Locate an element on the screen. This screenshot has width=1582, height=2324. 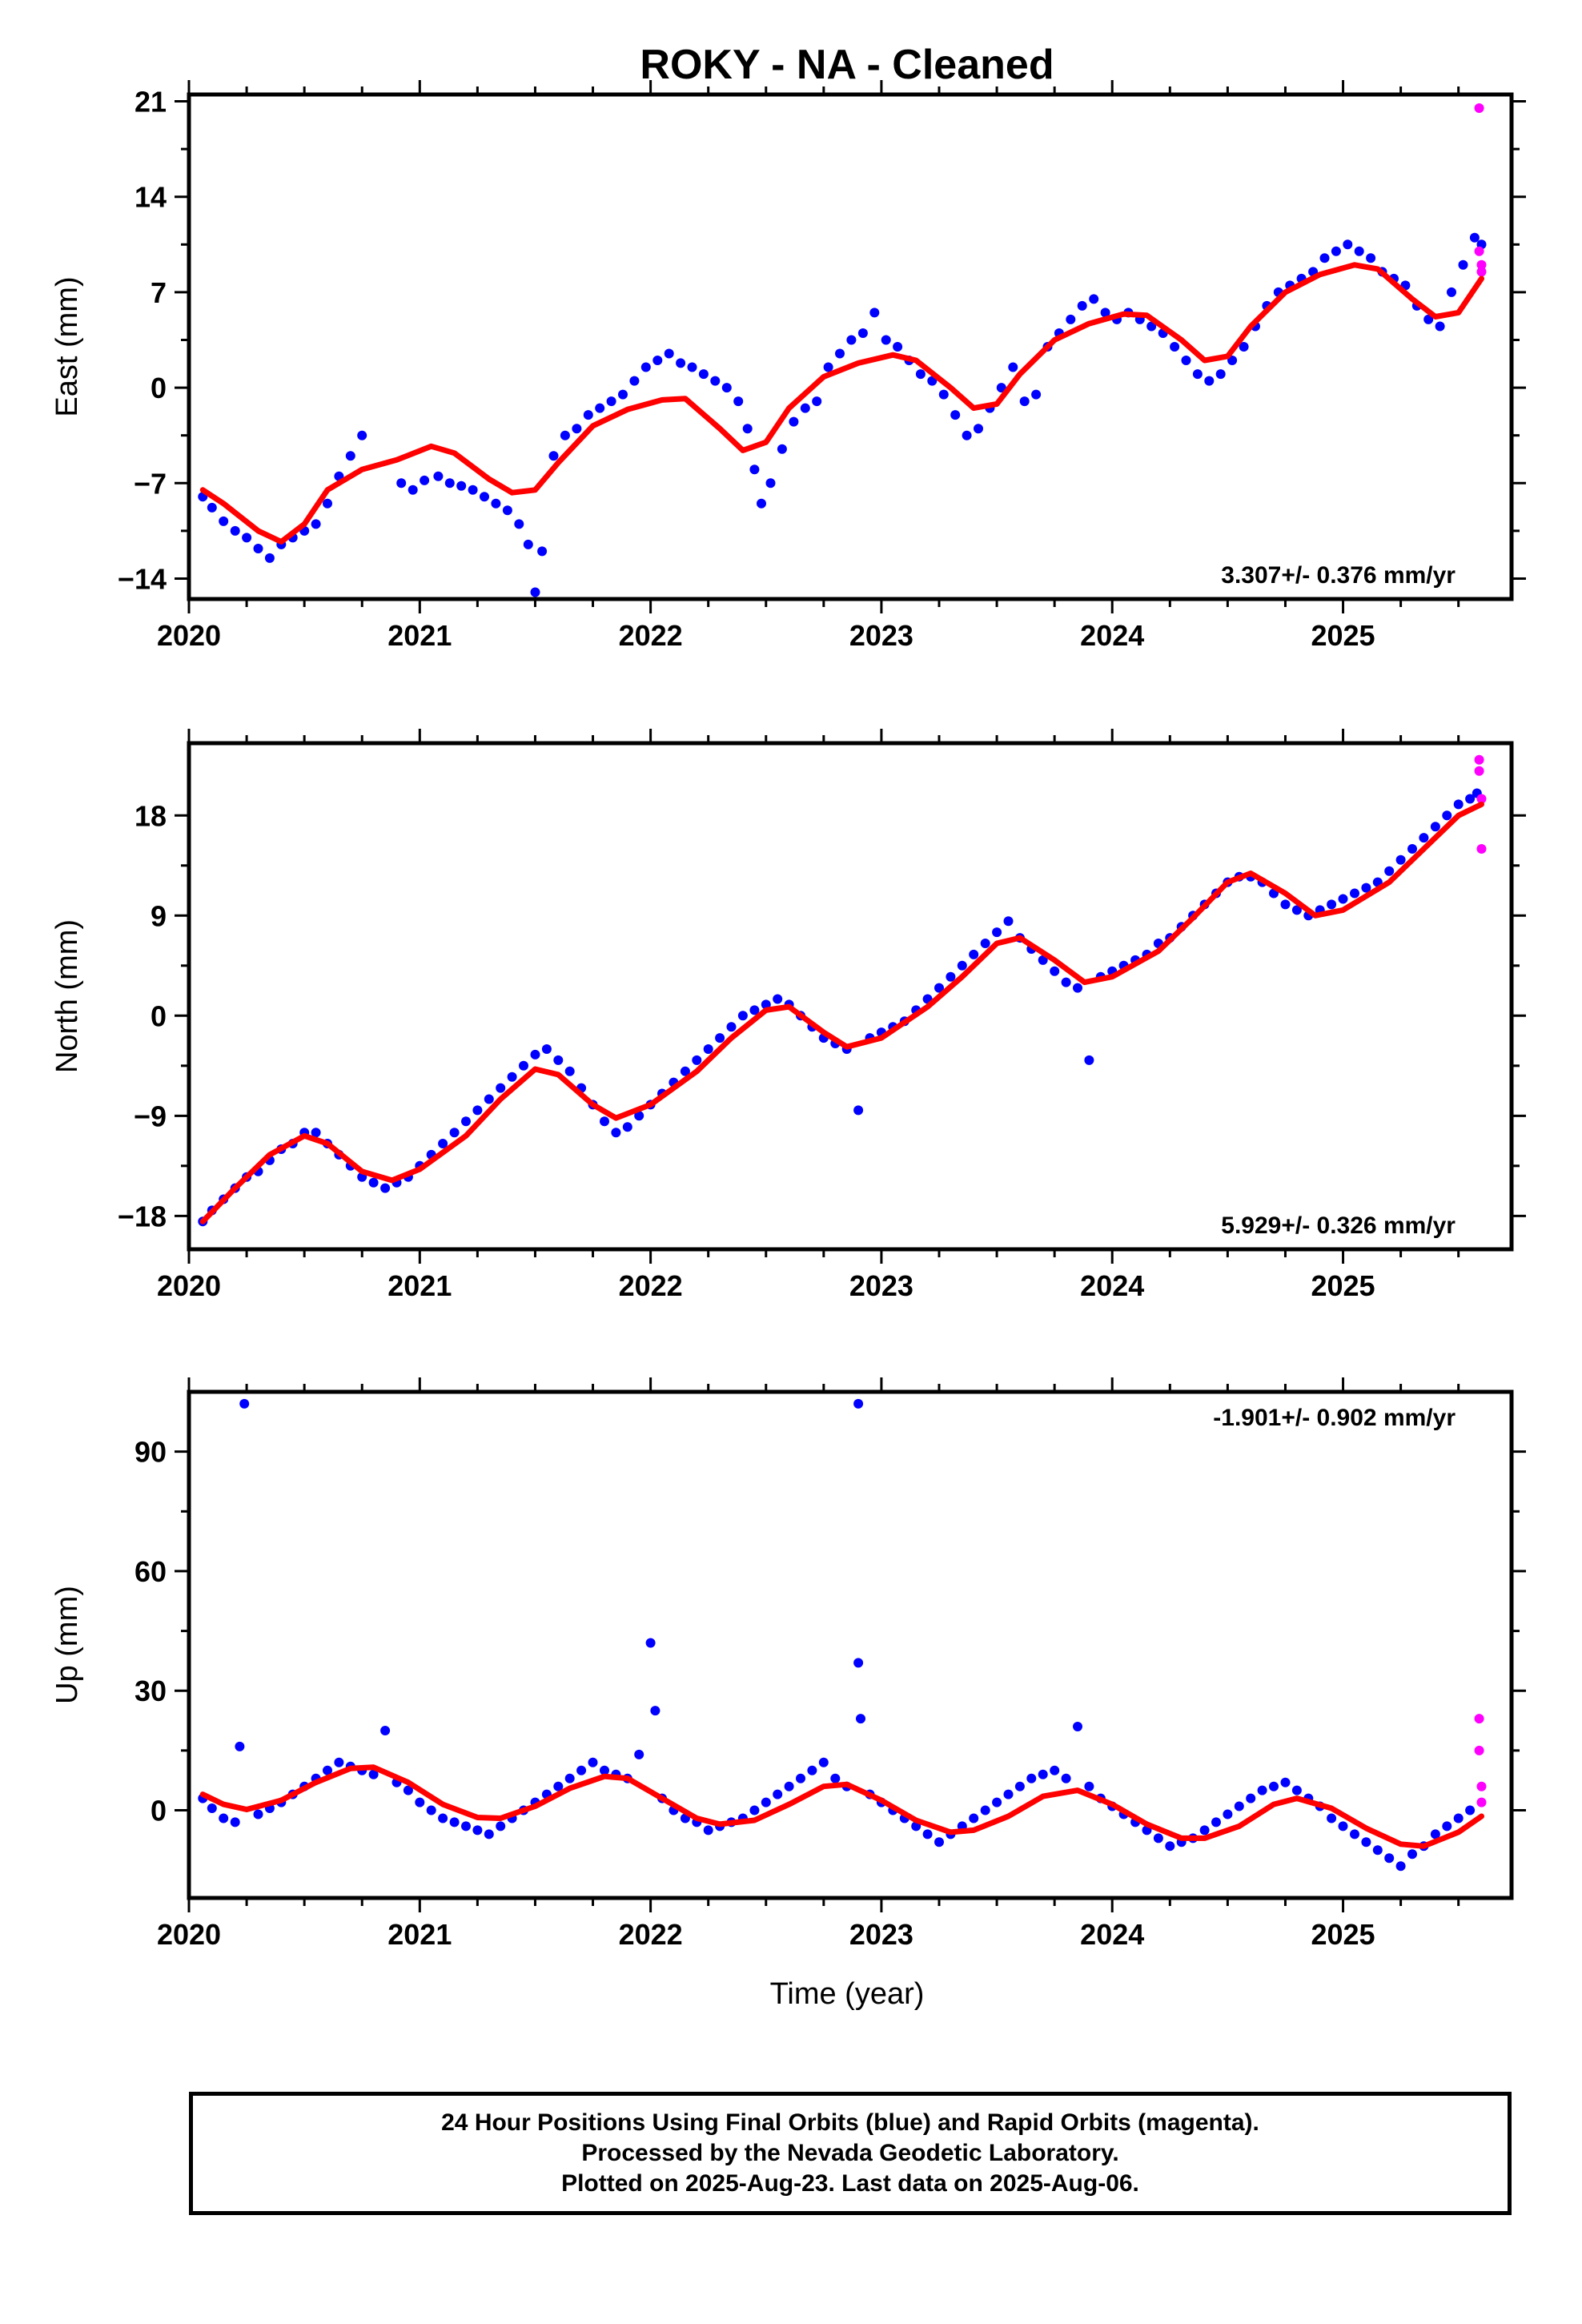
y-axis-label: Up (mm) is located at coordinates (67, 1645).